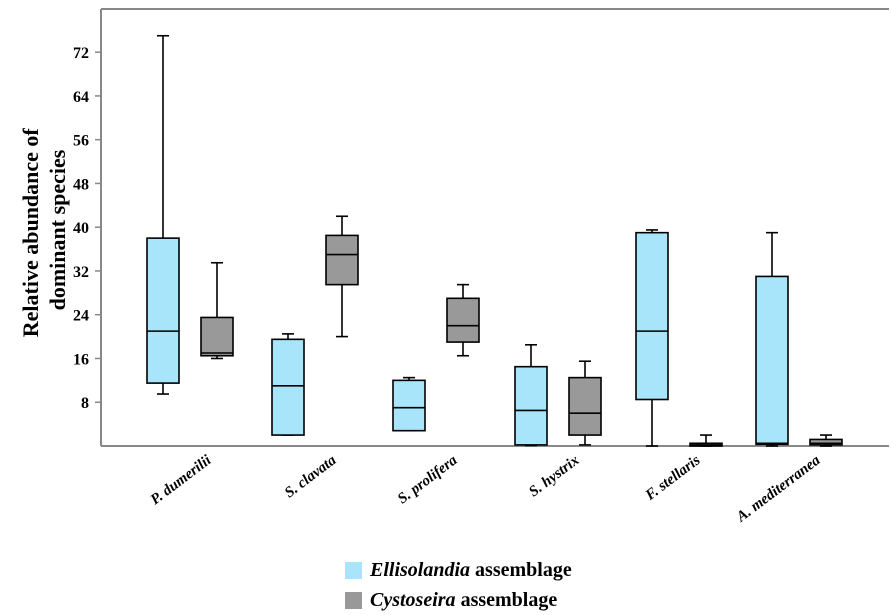 This screenshot has height=615, width=891. I want to click on y-tick-label: 24, so click(81, 316).